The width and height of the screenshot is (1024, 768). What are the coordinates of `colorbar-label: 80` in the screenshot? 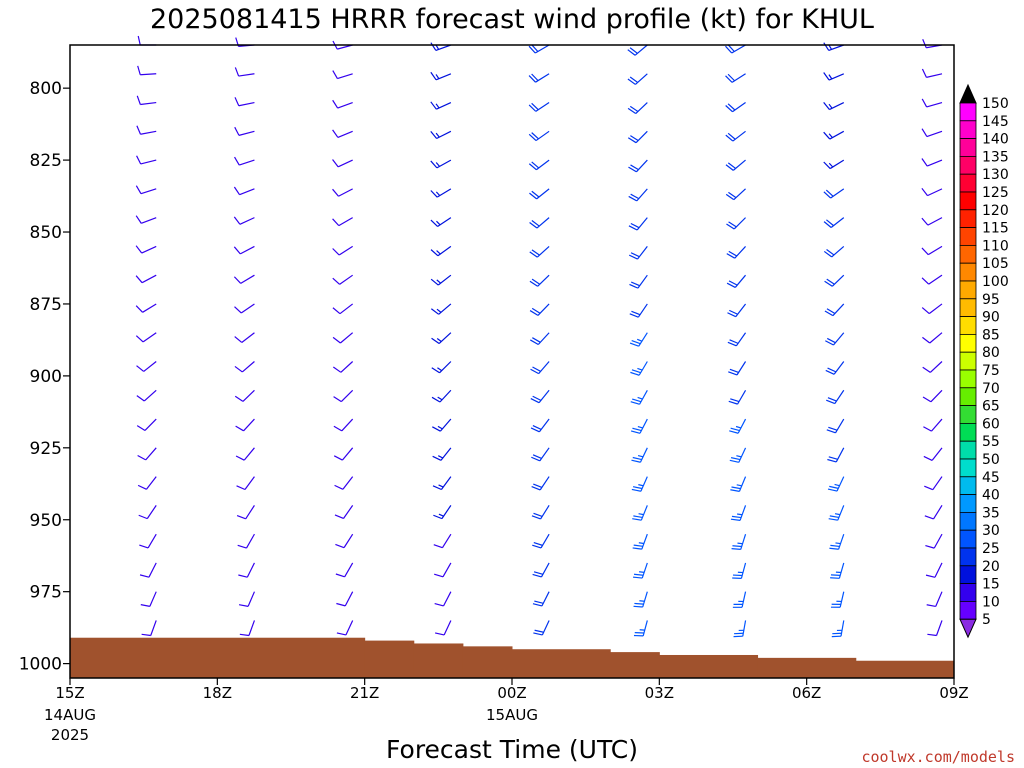 It's located at (991, 353).